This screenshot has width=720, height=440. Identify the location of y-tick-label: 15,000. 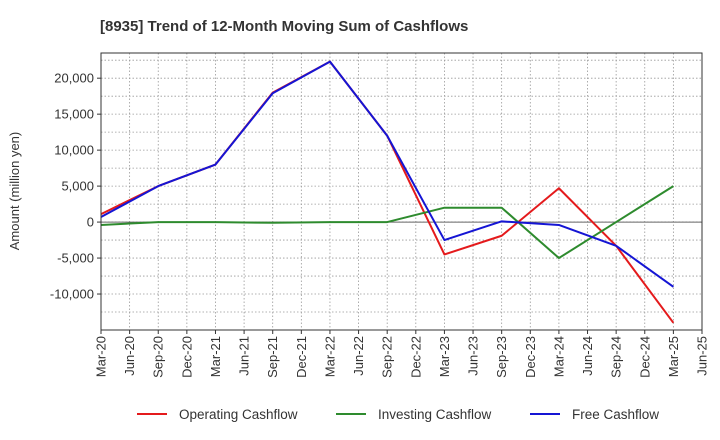
(74, 114).